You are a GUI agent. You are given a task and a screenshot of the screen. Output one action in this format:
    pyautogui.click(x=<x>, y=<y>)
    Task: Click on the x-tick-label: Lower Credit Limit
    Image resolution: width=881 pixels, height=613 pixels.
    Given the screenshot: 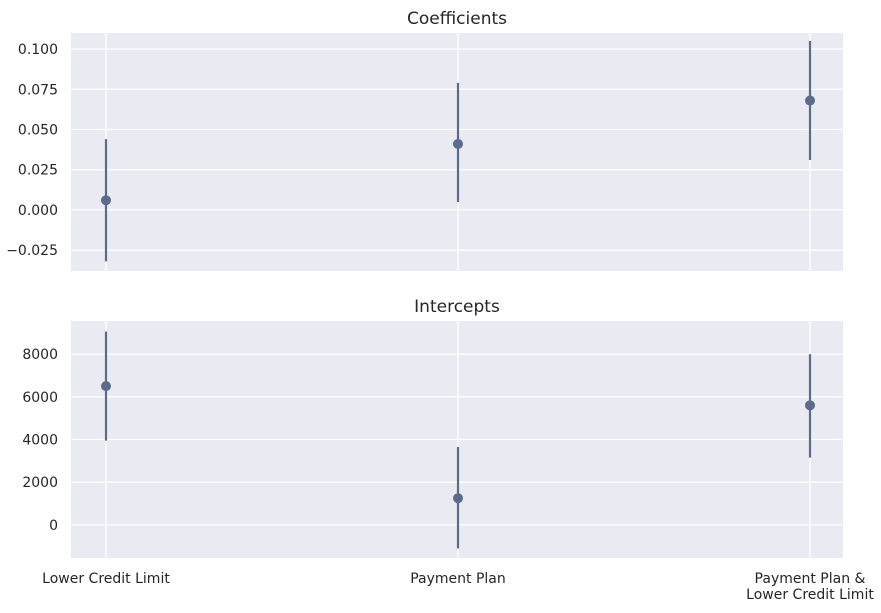 What is the action you would take?
    pyautogui.click(x=106, y=579)
    